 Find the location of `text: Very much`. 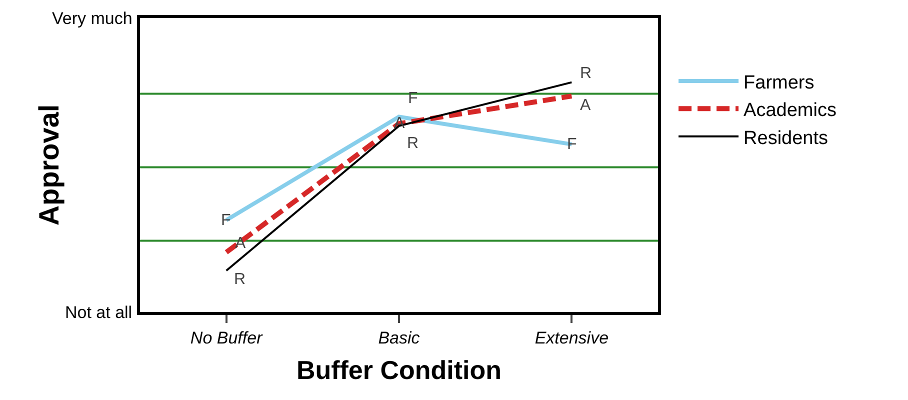

text: Very much is located at coordinates (92, 18).